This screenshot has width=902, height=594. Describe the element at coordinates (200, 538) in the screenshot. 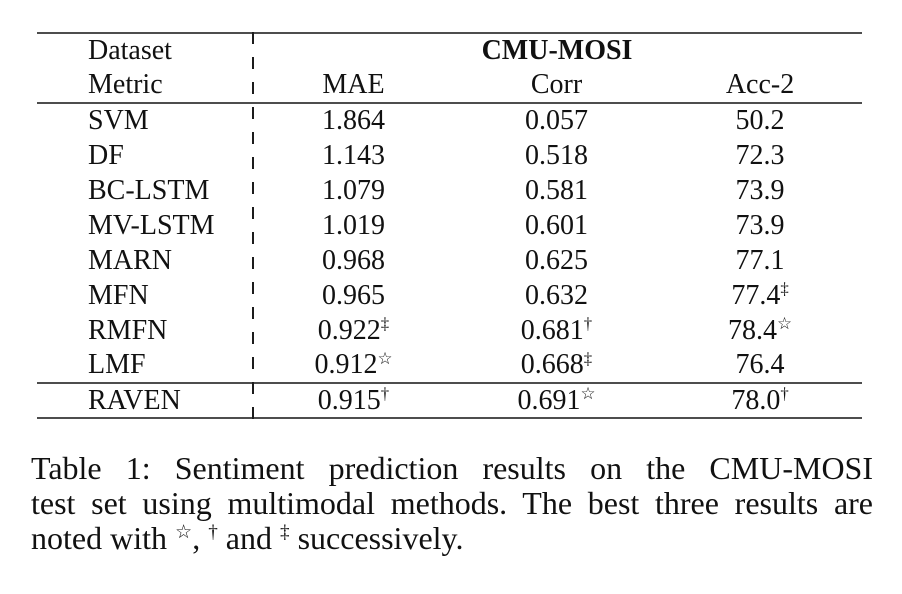

I see `caption-text: ,` at that location.